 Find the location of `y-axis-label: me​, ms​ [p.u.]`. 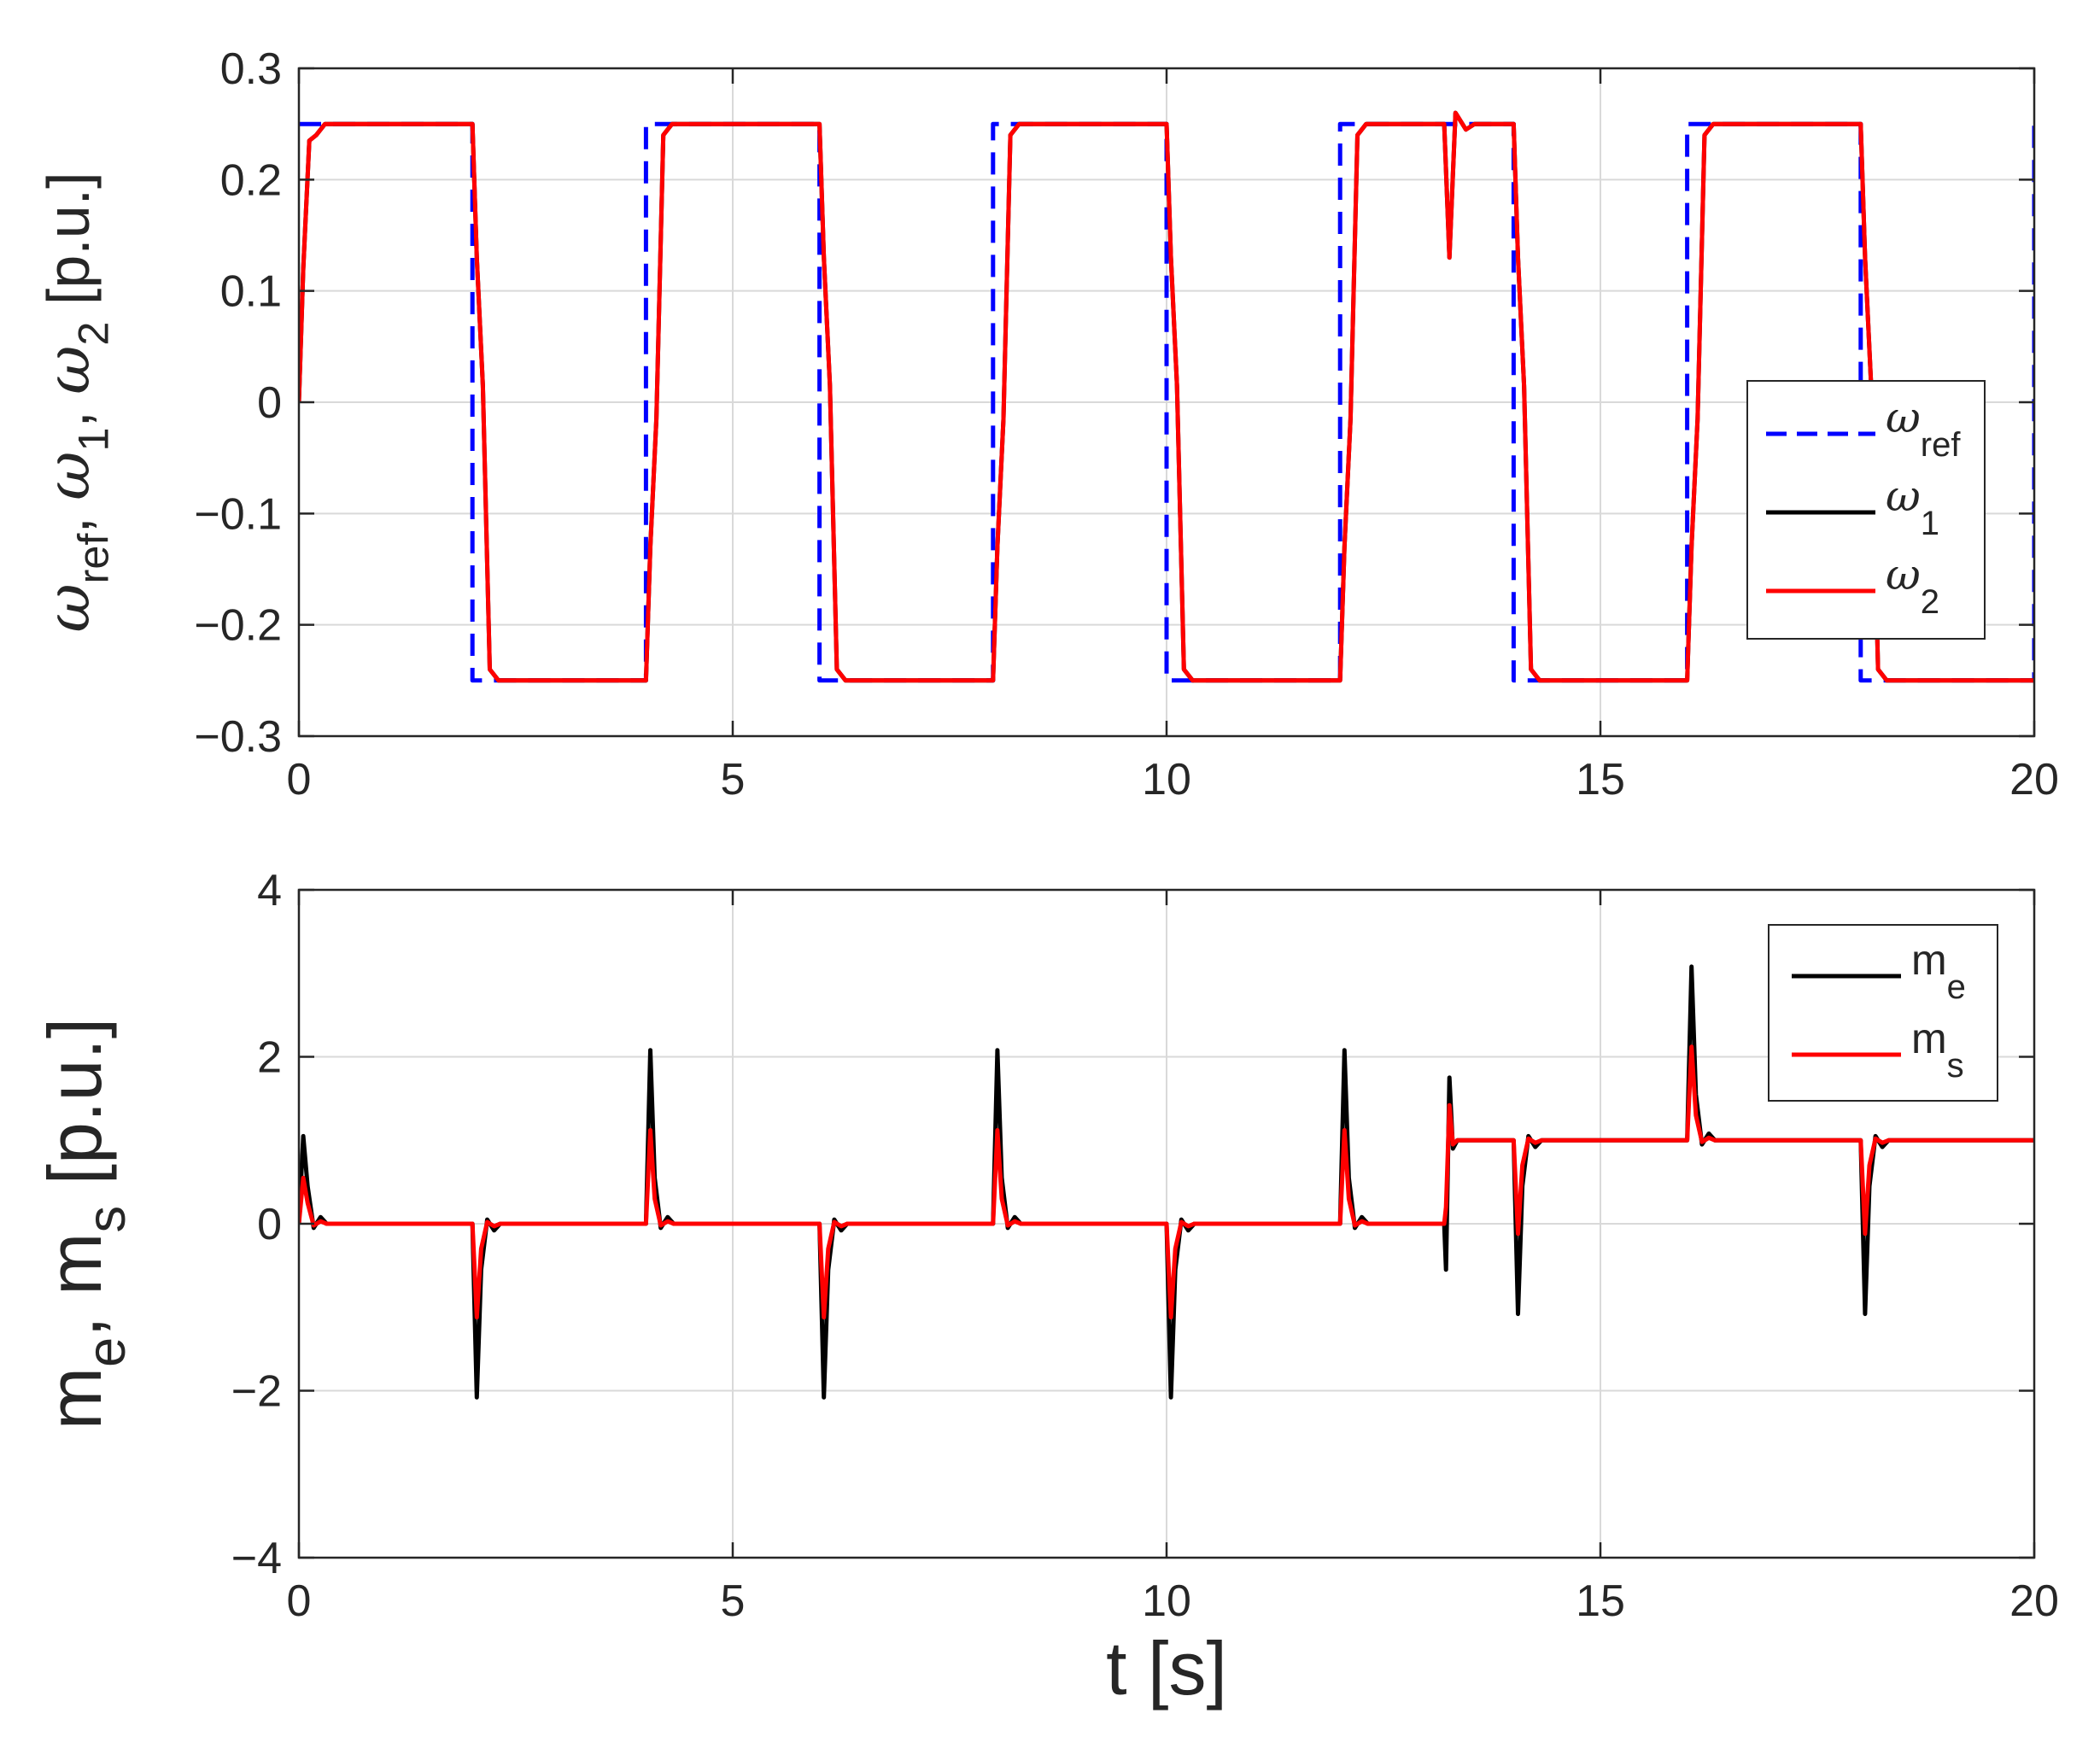

y-axis-label: me​, ms​ [p.u.] is located at coordinates (84, 1224).